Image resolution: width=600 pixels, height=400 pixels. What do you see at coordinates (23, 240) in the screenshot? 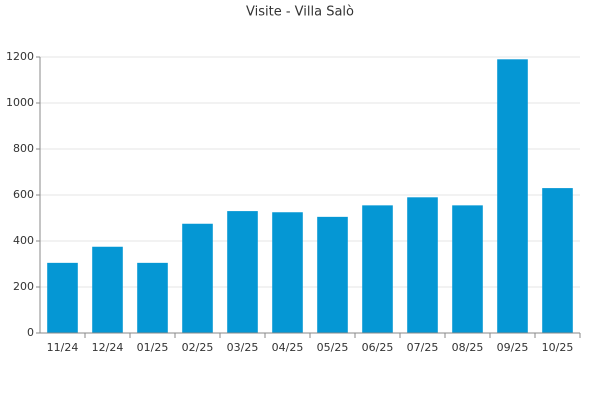
I see `y-tick-label: 400` at bounding box center [23, 240].